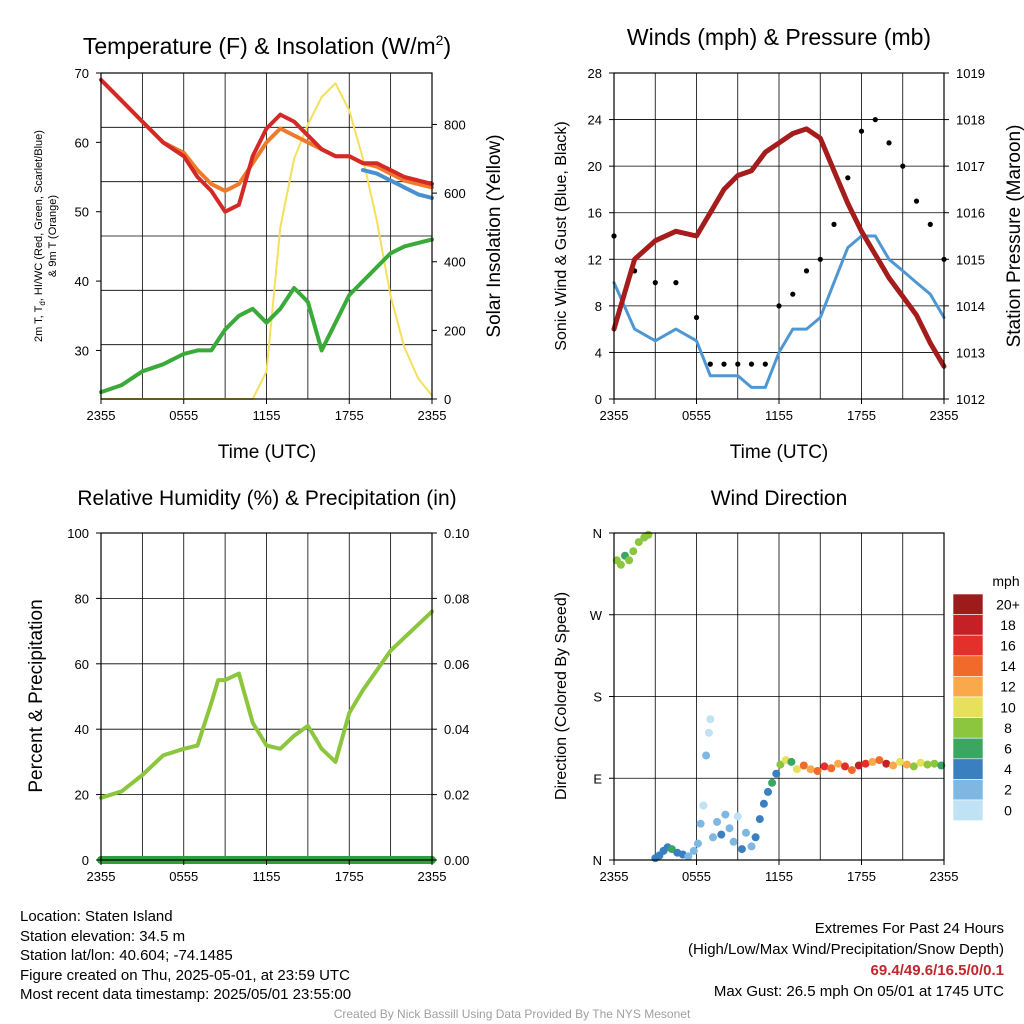 This screenshot has height=1024, width=1024. What do you see at coordinates (103, 936) in the screenshot?
I see `station-elevation: Station elevation: 34.5 m` at bounding box center [103, 936].